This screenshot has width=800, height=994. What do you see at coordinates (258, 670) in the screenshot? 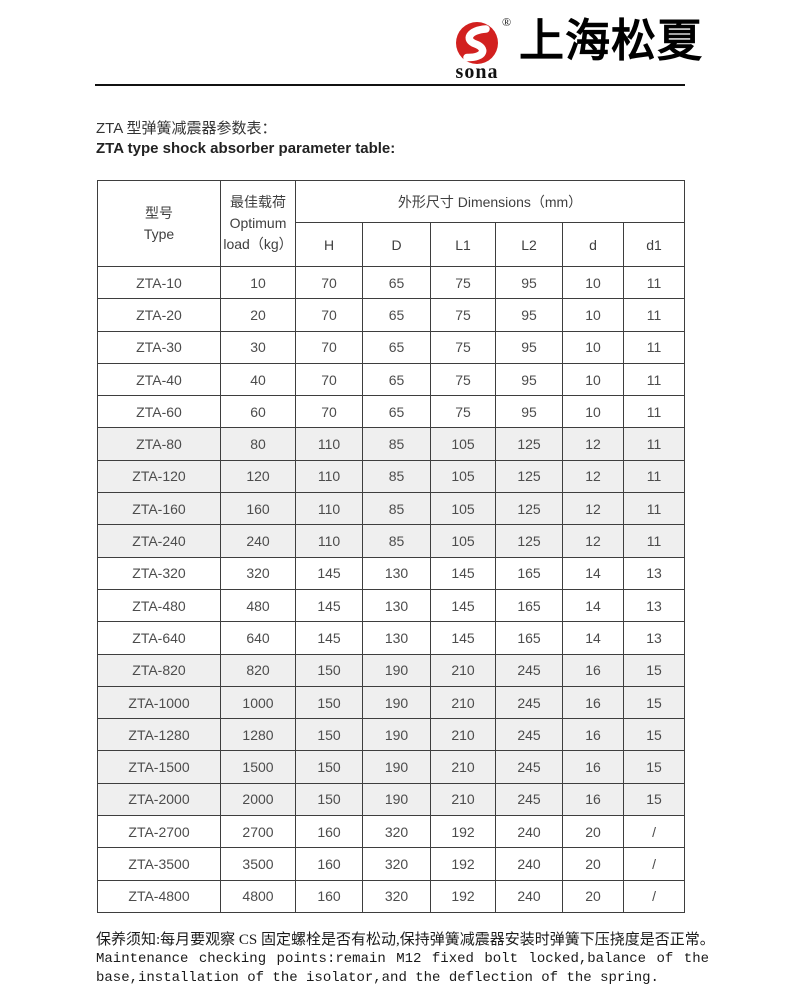
I see `table-cell: 820` at bounding box center [258, 670].